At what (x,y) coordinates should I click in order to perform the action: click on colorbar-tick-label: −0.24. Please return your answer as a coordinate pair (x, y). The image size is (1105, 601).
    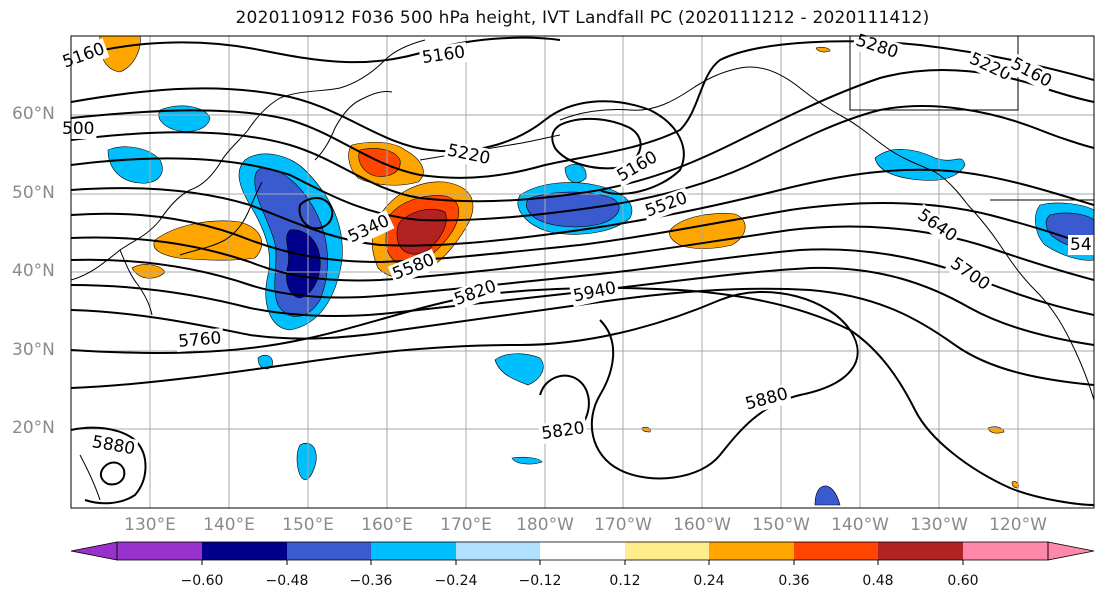
    Looking at the image, I should click on (456, 581).